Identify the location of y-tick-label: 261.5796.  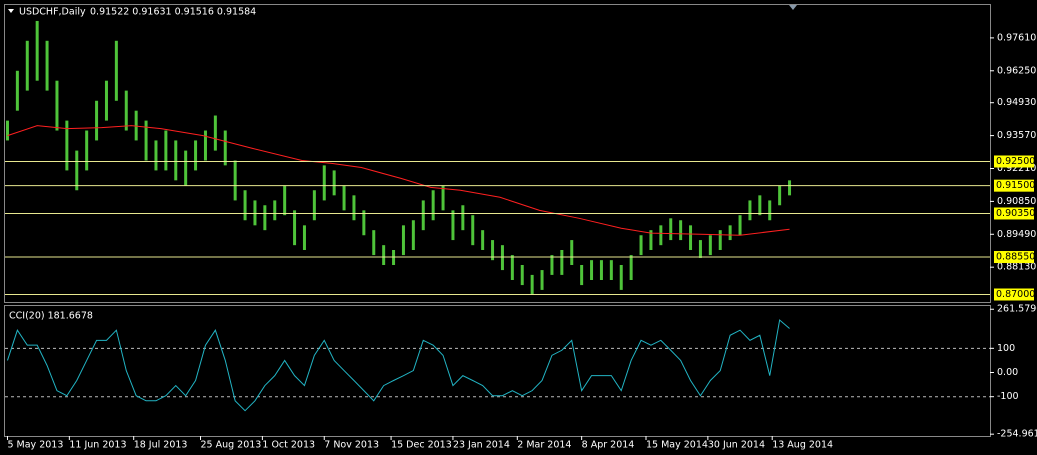
(1017, 309).